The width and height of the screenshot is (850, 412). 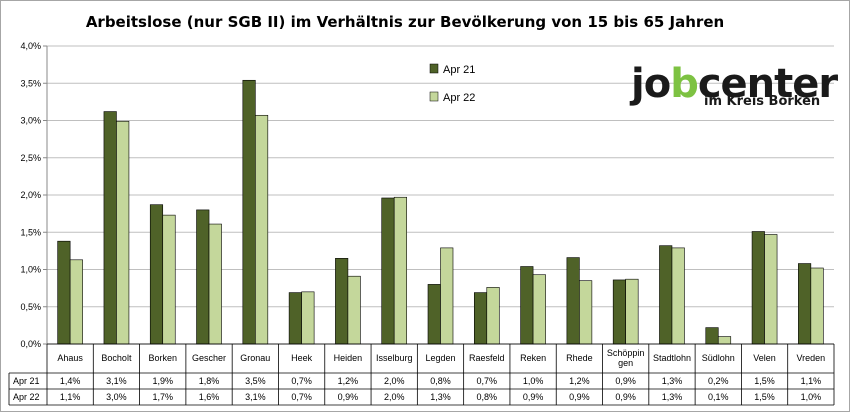 What do you see at coordinates (76, 302) in the screenshot?
I see `bar-apr-22-ahaus` at bounding box center [76, 302].